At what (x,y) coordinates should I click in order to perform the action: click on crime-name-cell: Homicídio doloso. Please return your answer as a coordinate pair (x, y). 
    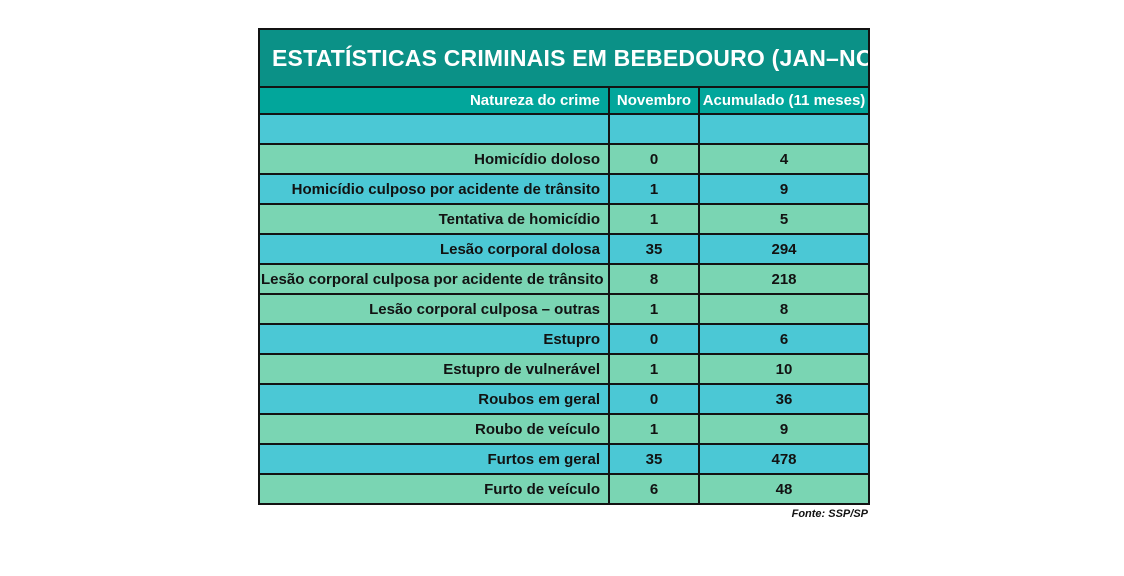
    Looking at the image, I should click on (434, 159).